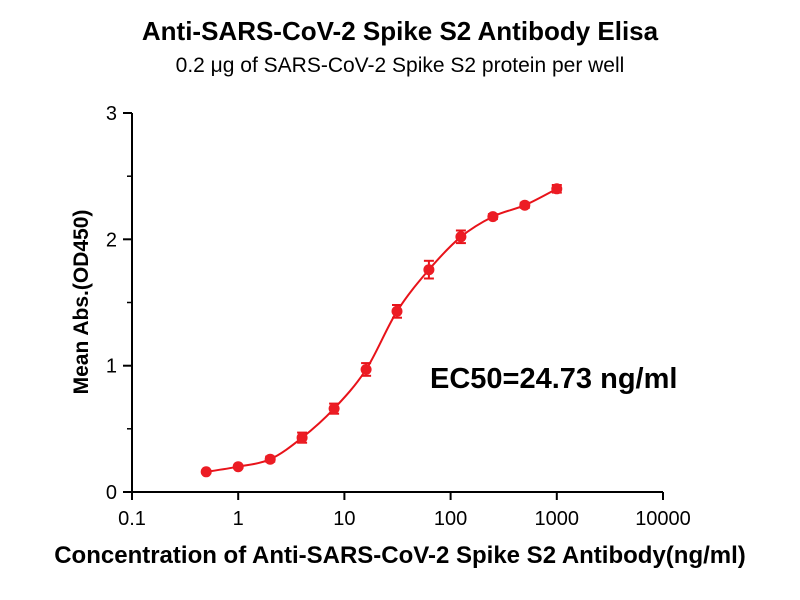 This screenshot has width=800, height=600. I want to click on x-tick-label: 100, so click(450, 519).